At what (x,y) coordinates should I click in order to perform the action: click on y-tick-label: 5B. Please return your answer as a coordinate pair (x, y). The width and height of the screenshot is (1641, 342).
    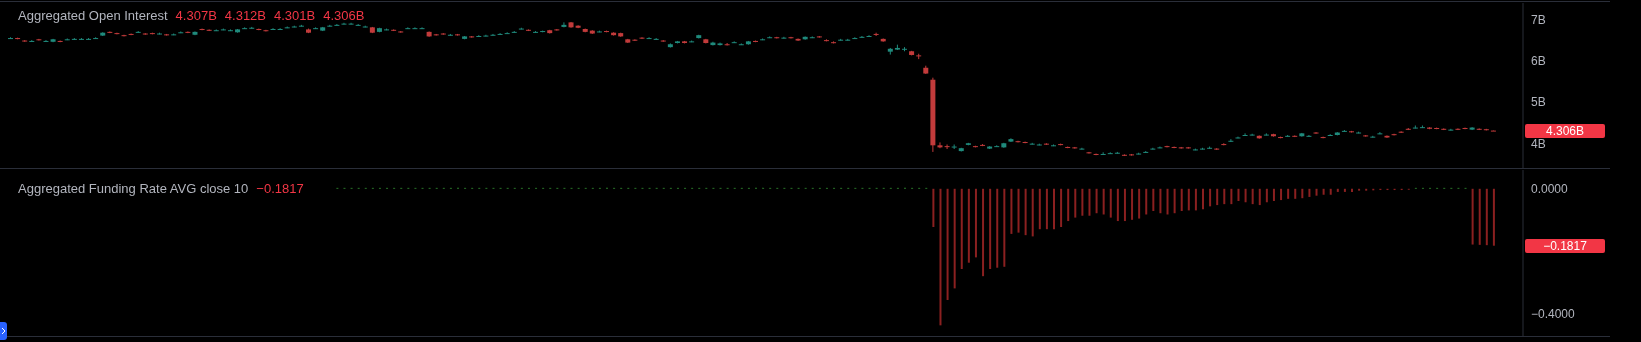
    Looking at the image, I should click on (1538, 102).